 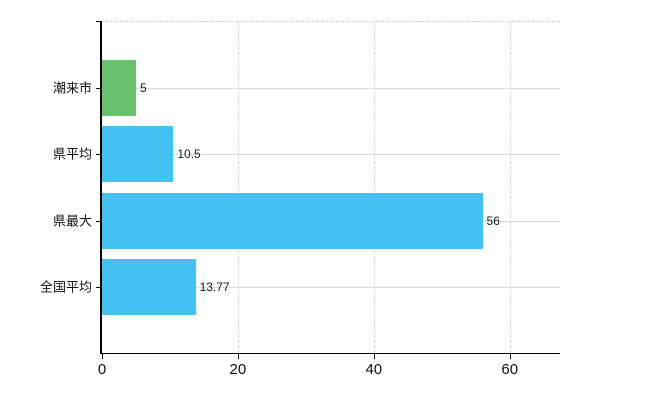 I want to click on x-axis-tick-label: 0, so click(x=102, y=369).